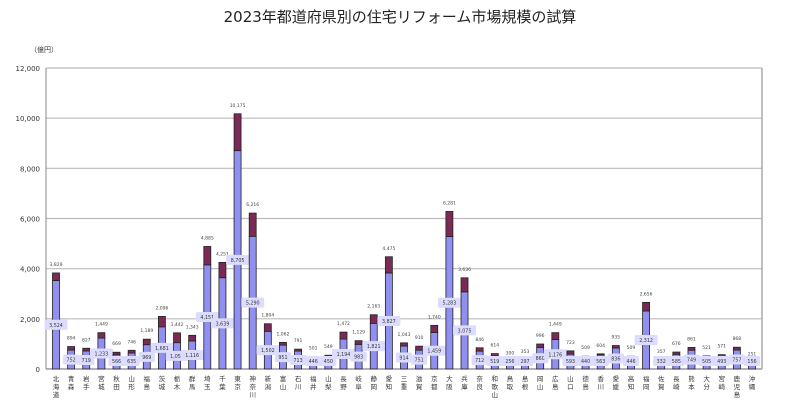 This screenshot has width=800, height=402. Describe the element at coordinates (479, 340) in the screenshot. I see `total-label: 846` at that location.